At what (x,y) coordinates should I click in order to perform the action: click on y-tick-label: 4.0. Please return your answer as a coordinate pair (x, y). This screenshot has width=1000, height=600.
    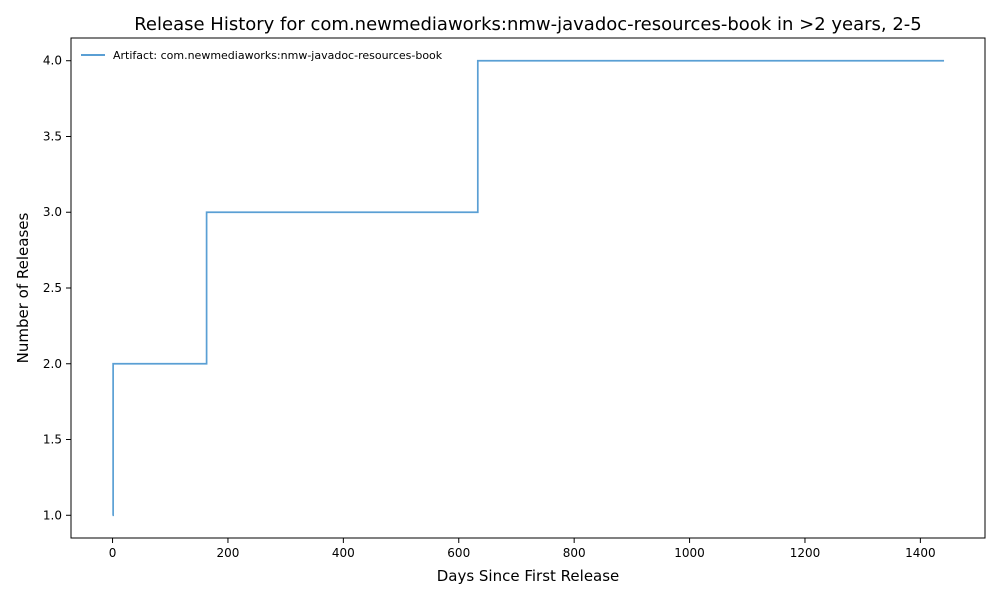
    Looking at the image, I should click on (52, 61).